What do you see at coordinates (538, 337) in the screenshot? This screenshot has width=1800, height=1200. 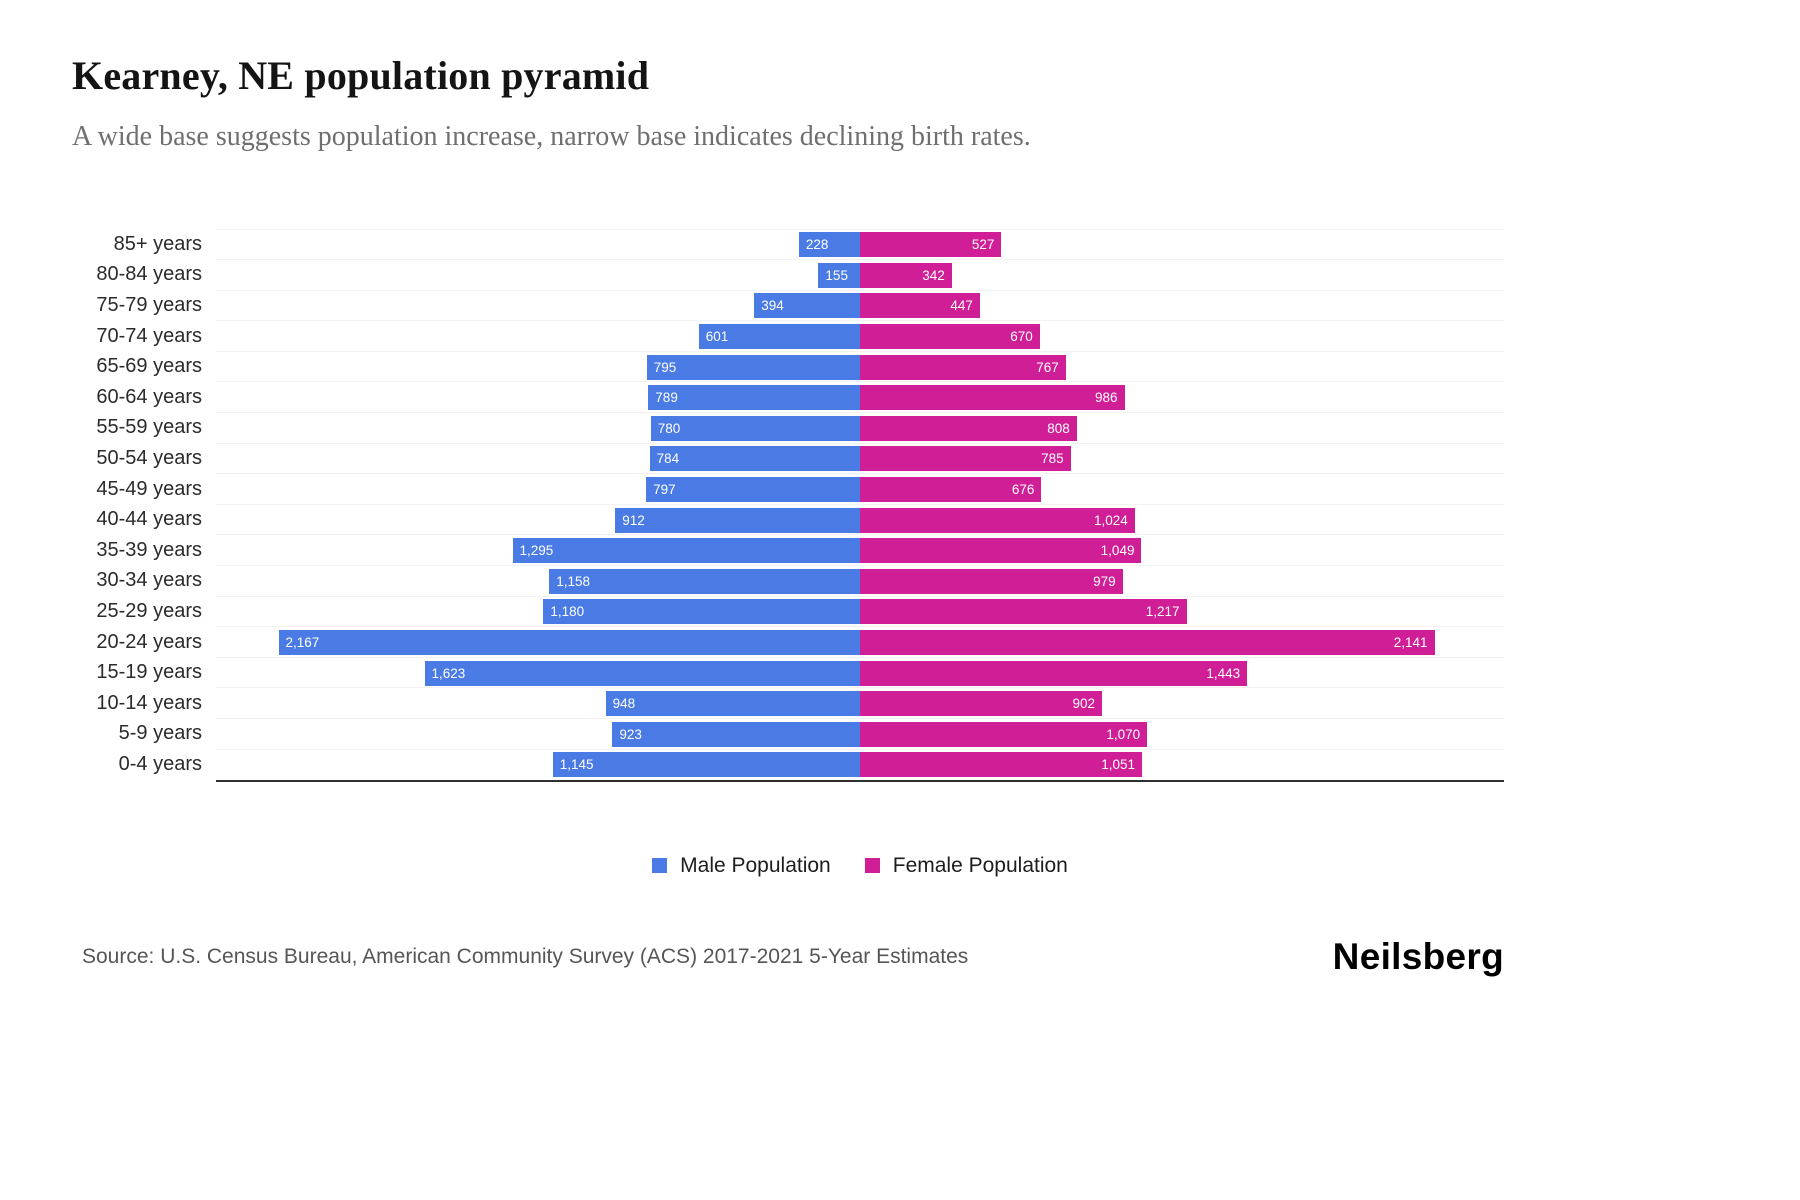 I see `male-half: 601` at bounding box center [538, 337].